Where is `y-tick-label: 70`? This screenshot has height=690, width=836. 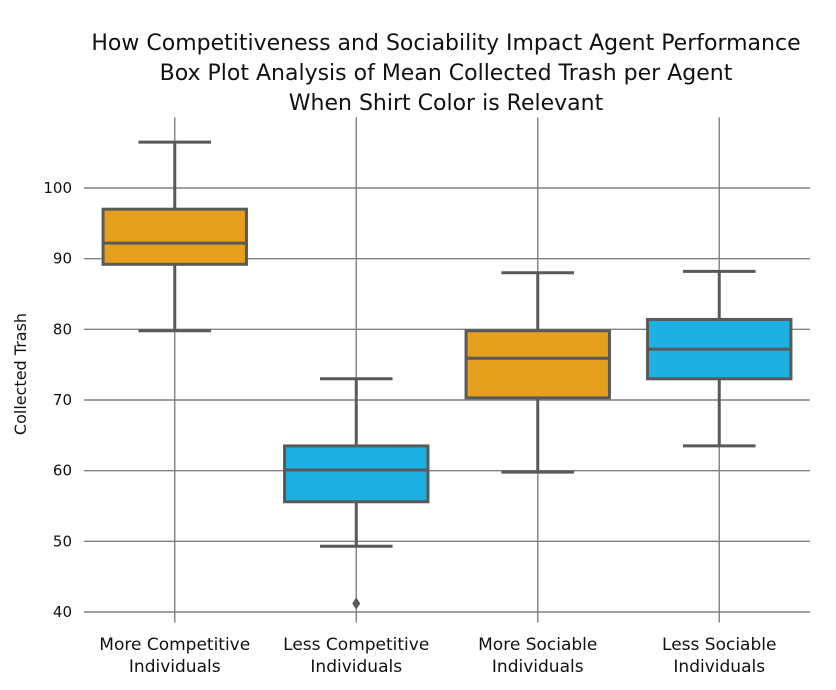 y-tick-label: 70 is located at coordinates (62, 400).